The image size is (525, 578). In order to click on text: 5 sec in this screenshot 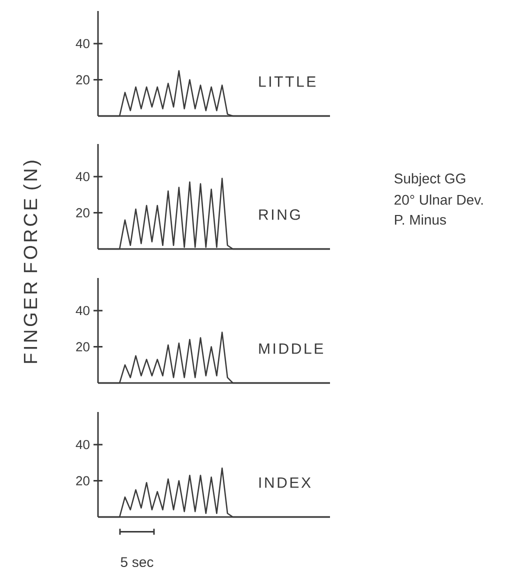, I will do `click(137, 562)`.